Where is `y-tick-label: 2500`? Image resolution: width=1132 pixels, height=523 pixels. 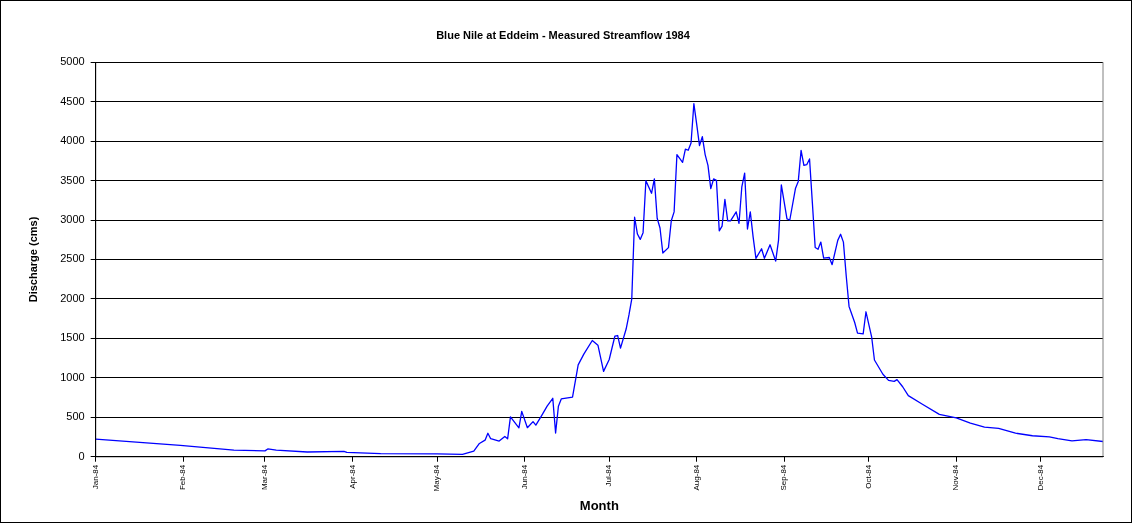 y-tick-label: 2500 is located at coordinates (72, 258).